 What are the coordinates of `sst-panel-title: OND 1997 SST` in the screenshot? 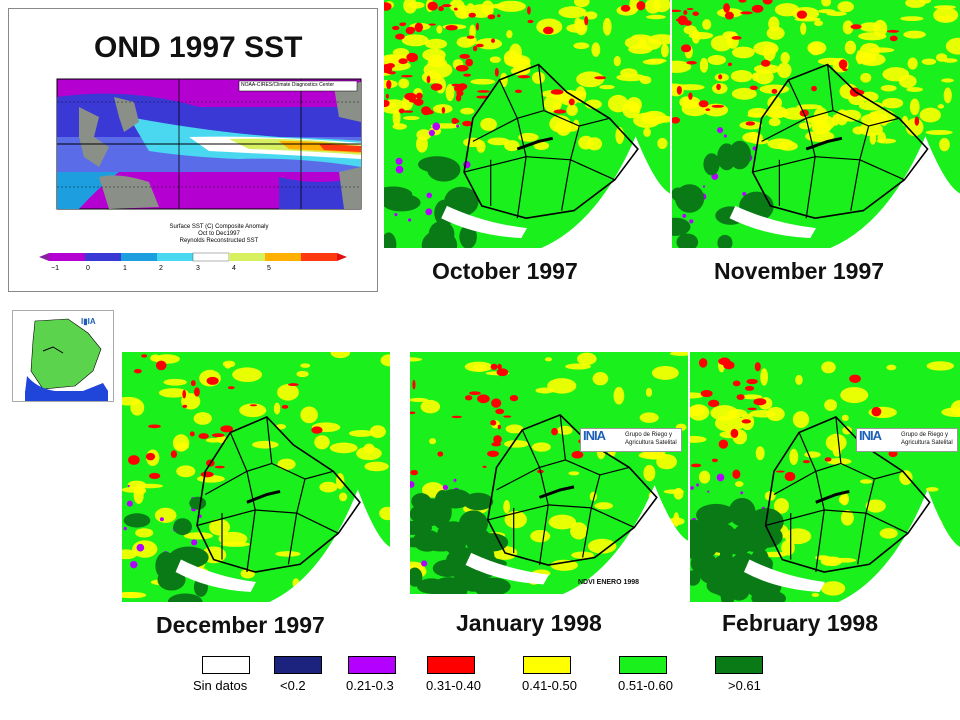 It's located at (198, 47).